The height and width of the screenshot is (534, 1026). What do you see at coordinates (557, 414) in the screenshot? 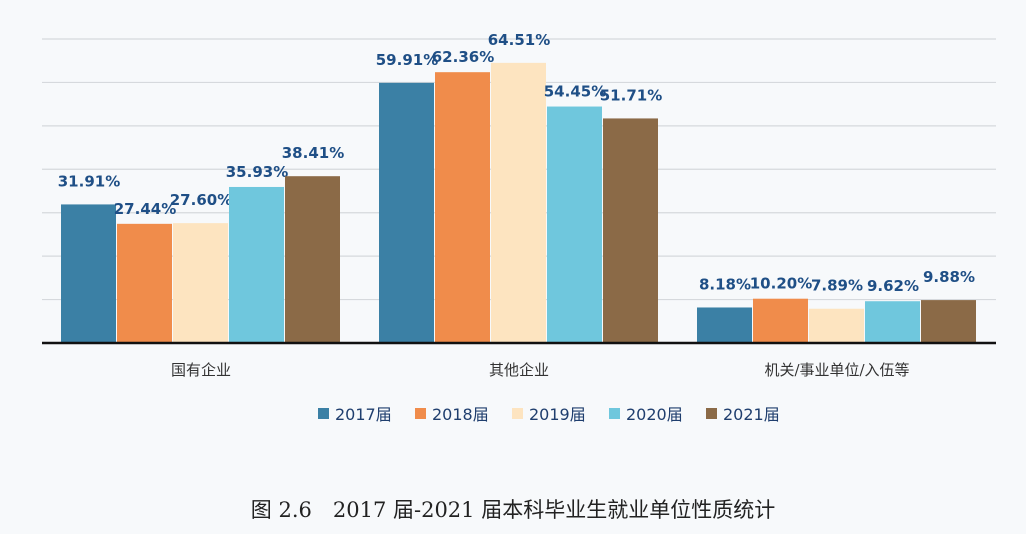
I see `legend-label: 2019届` at bounding box center [557, 414].